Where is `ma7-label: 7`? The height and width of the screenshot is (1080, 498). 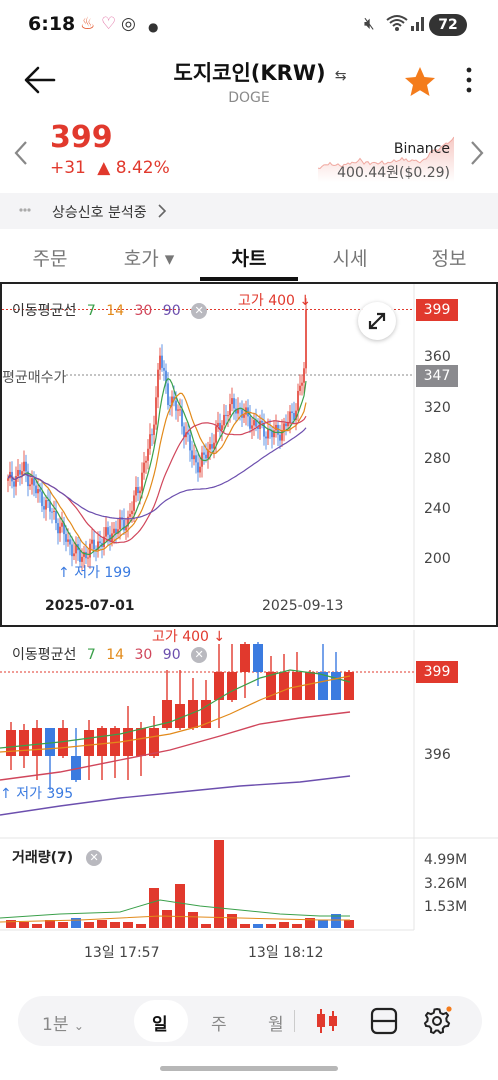
ma7-label: 7 is located at coordinates (91, 311).